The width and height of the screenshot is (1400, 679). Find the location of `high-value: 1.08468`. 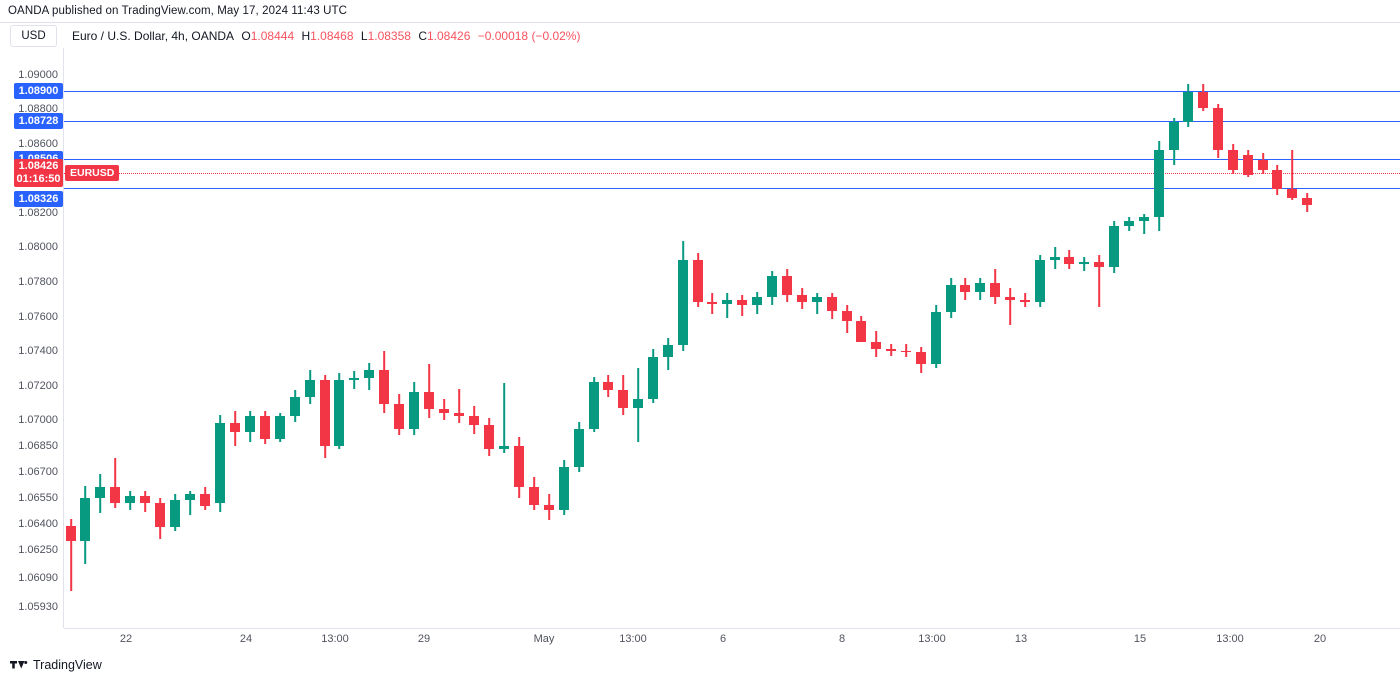

high-value: 1.08468 is located at coordinates (332, 36).